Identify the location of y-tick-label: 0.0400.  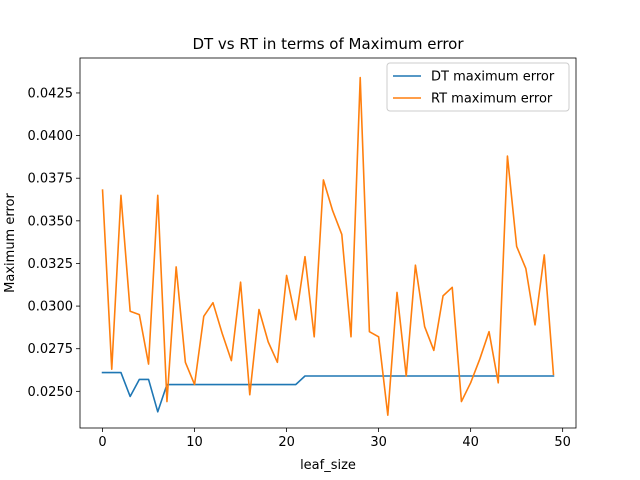
(51, 136).